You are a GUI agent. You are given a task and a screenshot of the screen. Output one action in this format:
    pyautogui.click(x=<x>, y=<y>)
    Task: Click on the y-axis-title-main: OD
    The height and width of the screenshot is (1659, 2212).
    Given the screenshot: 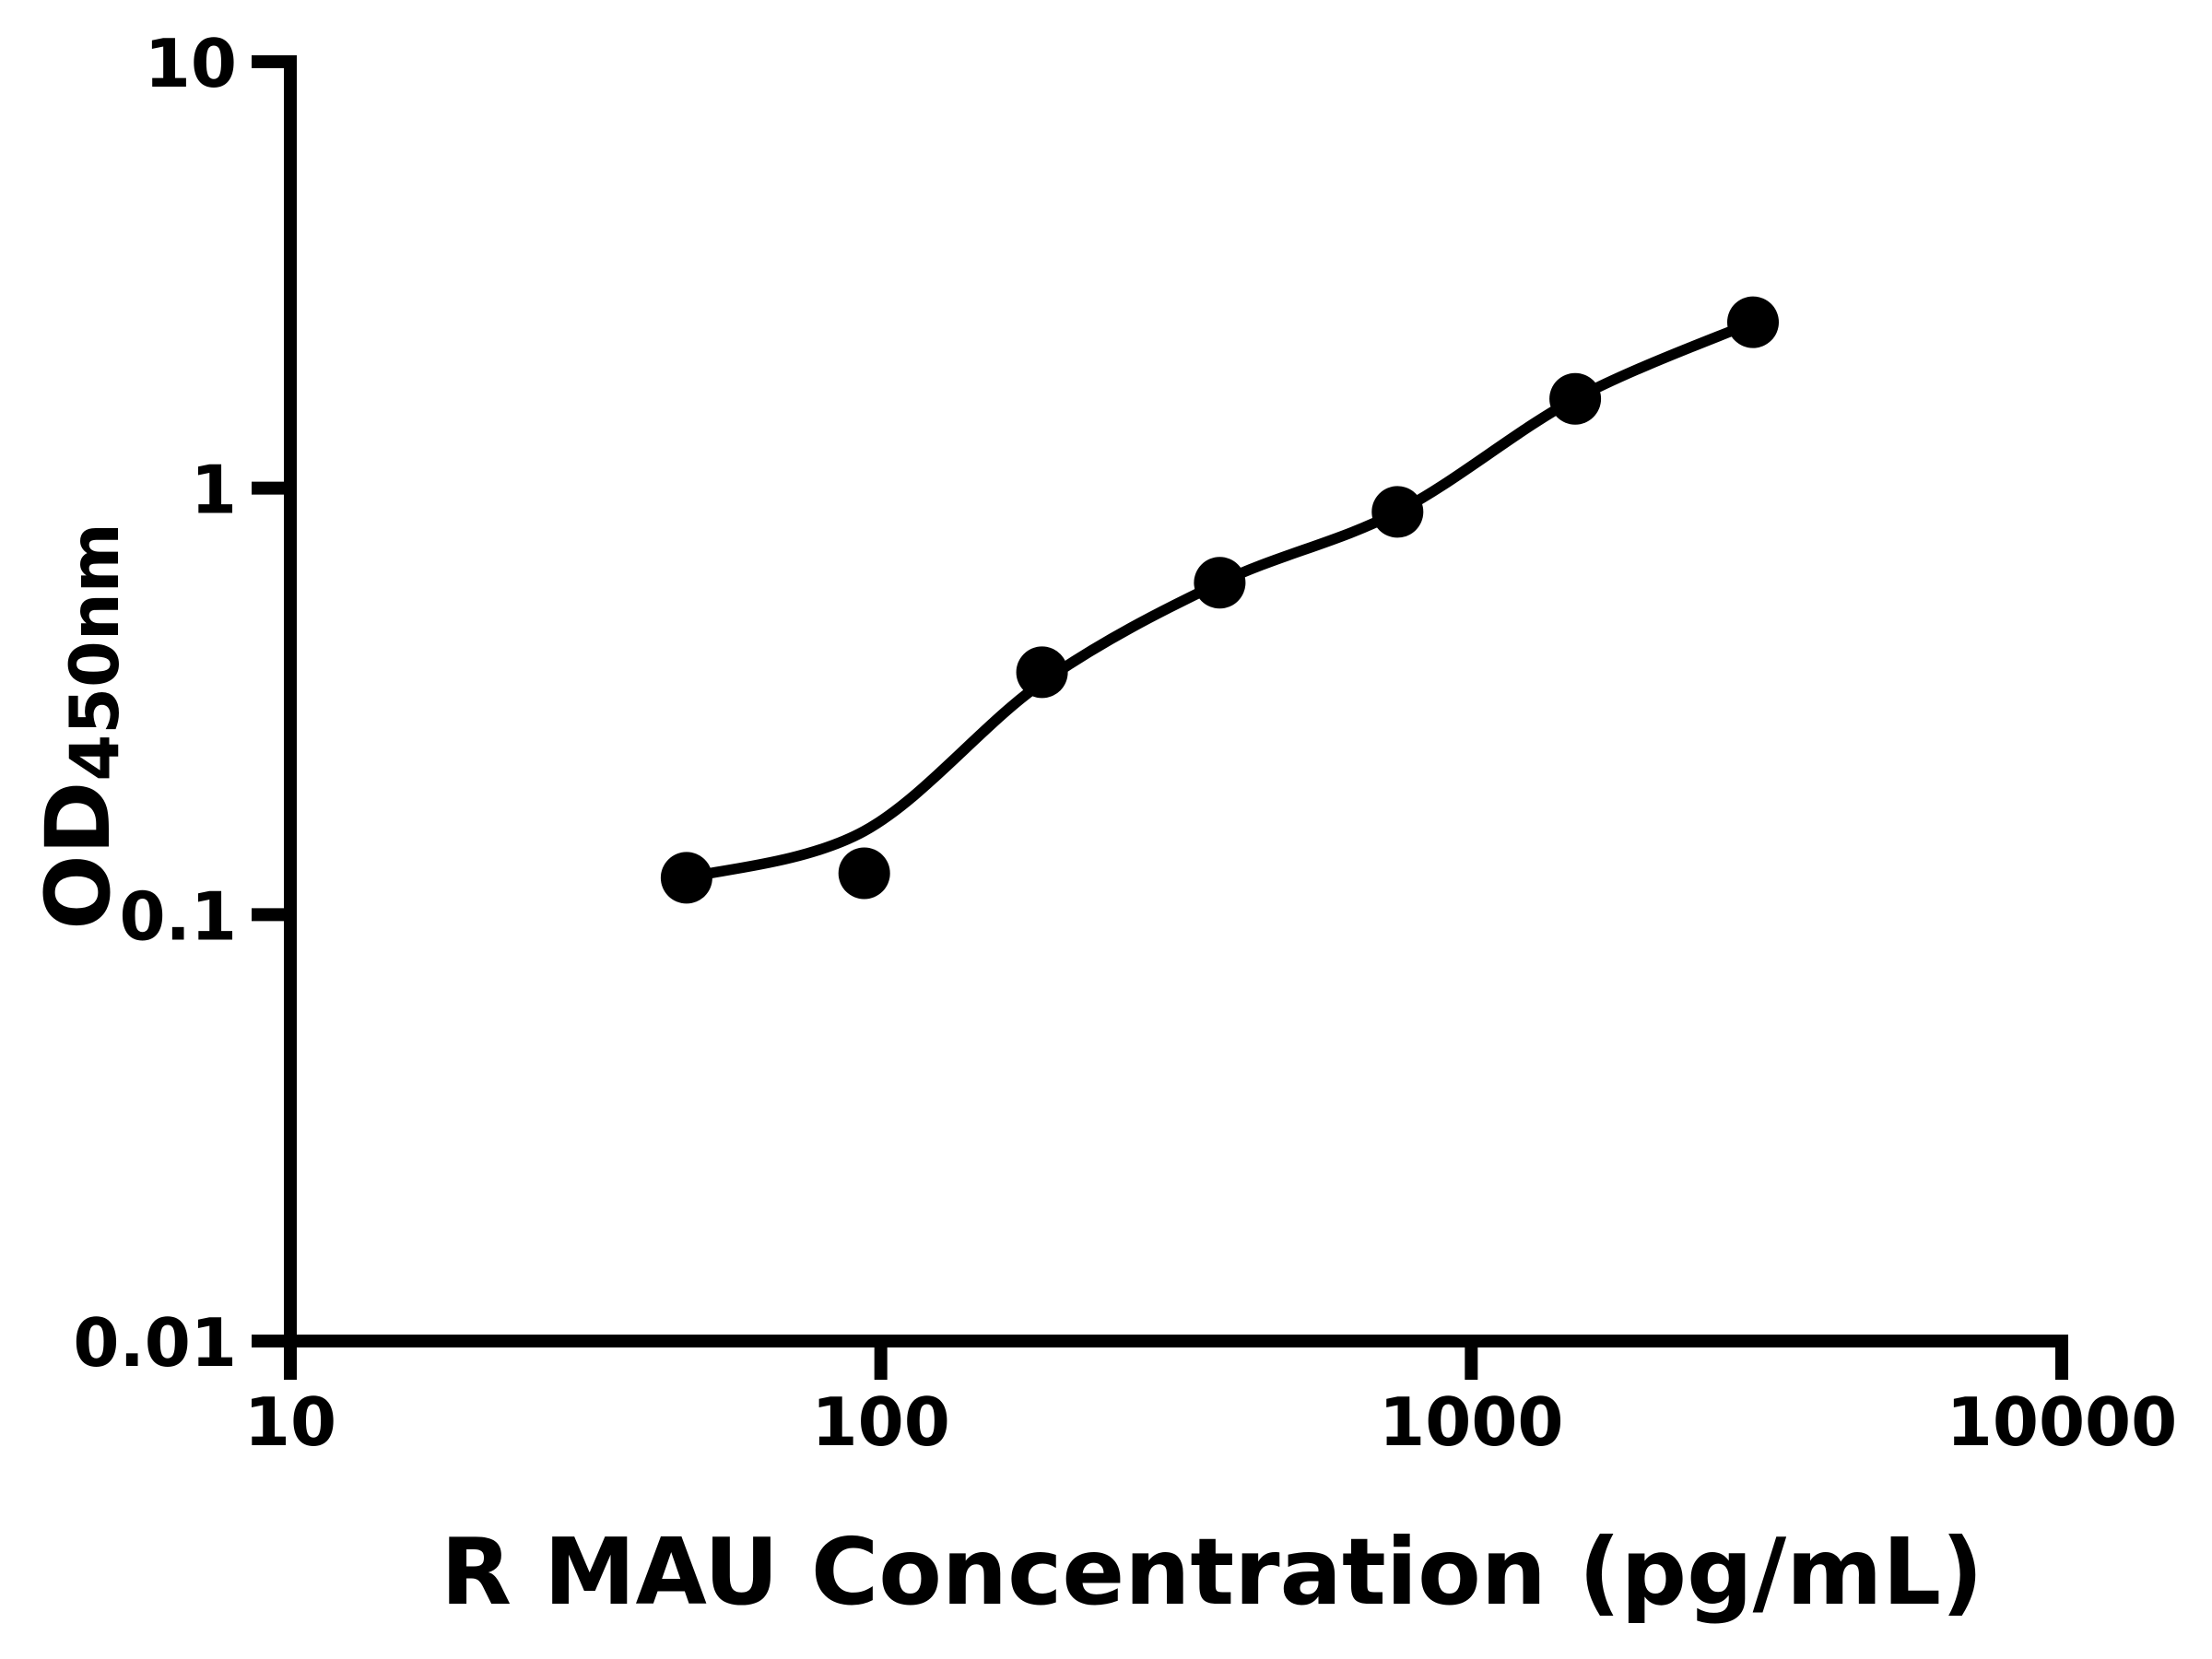 What is the action you would take?
    pyautogui.click(x=78, y=856)
    